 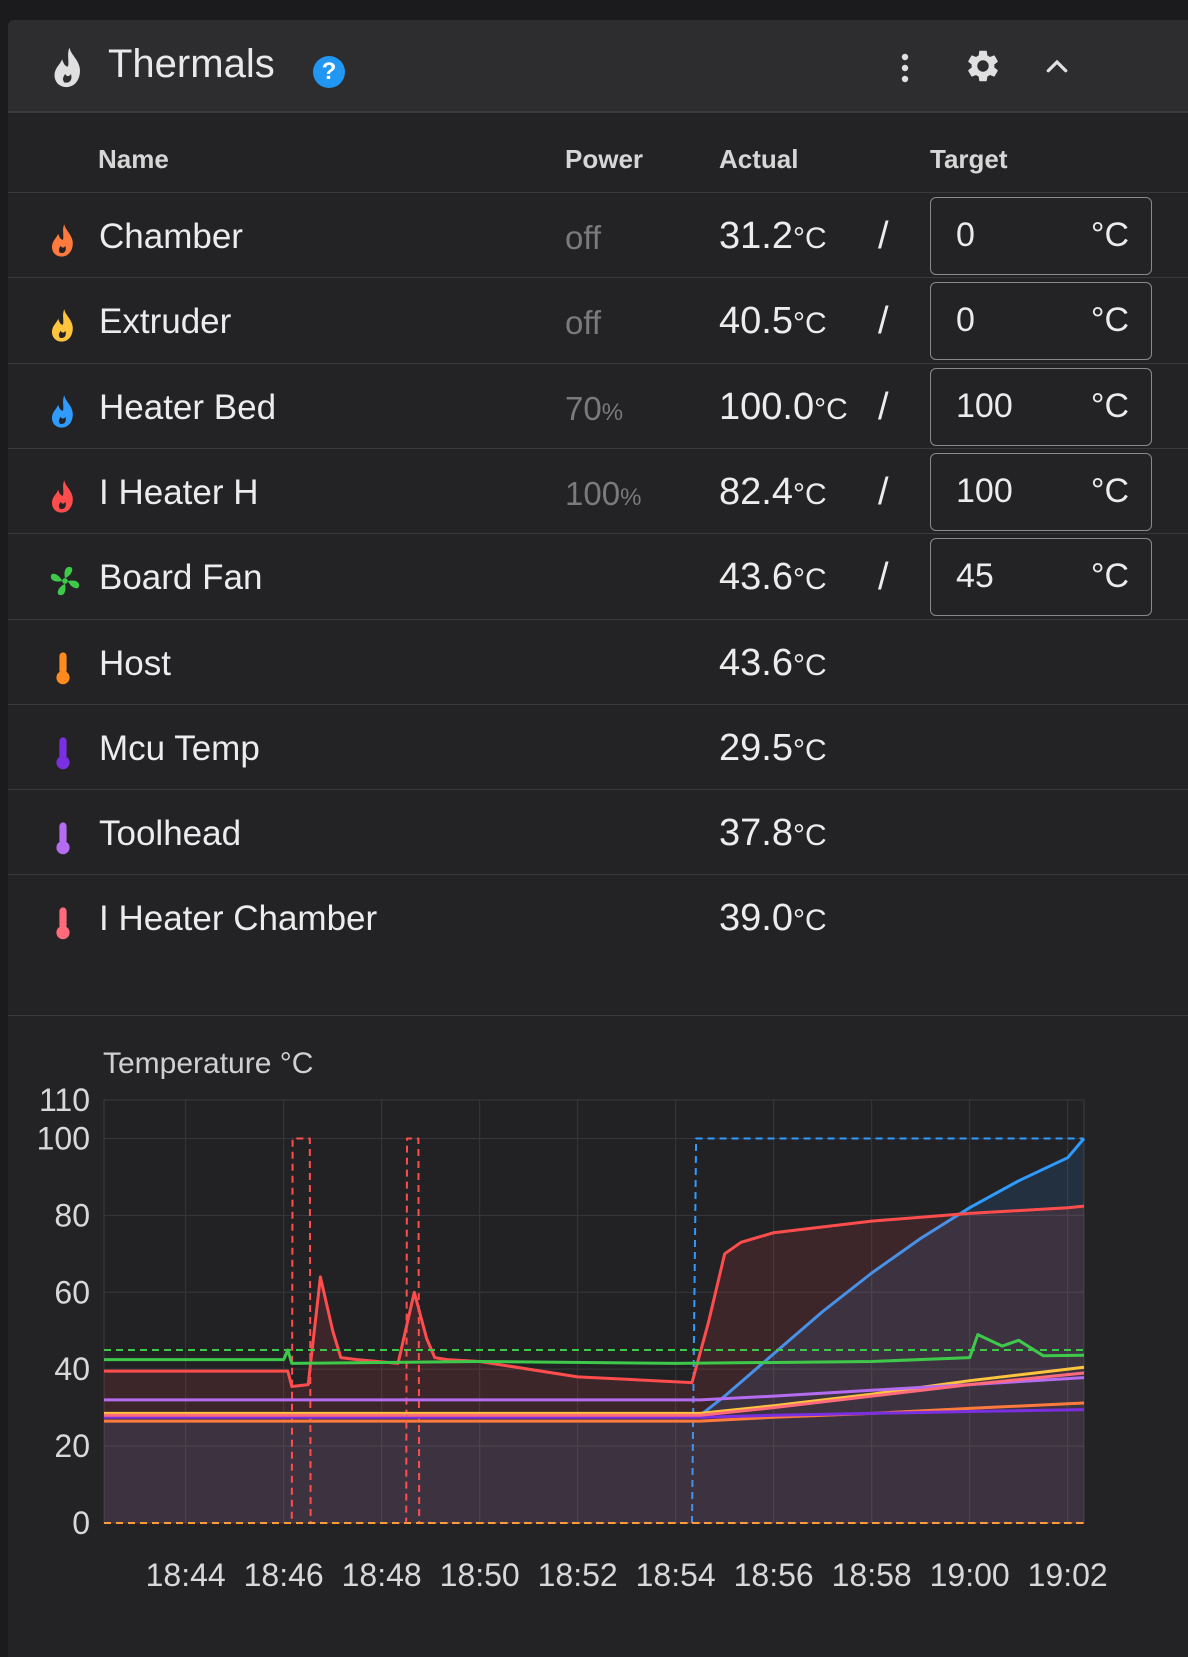 What do you see at coordinates (969, 159) in the screenshot?
I see `column-target: Target` at bounding box center [969, 159].